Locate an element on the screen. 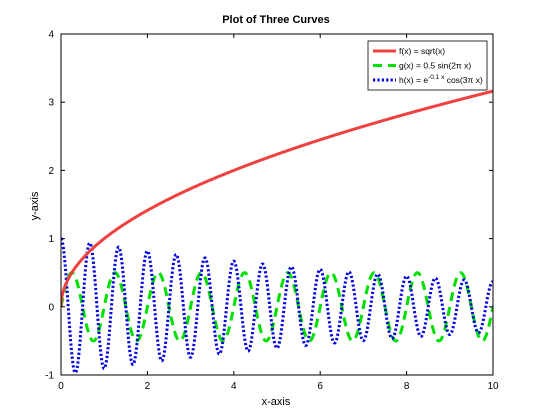 This screenshot has height=417, width=533. legend-entry-text: h(x) = e is located at coordinates (413, 80).